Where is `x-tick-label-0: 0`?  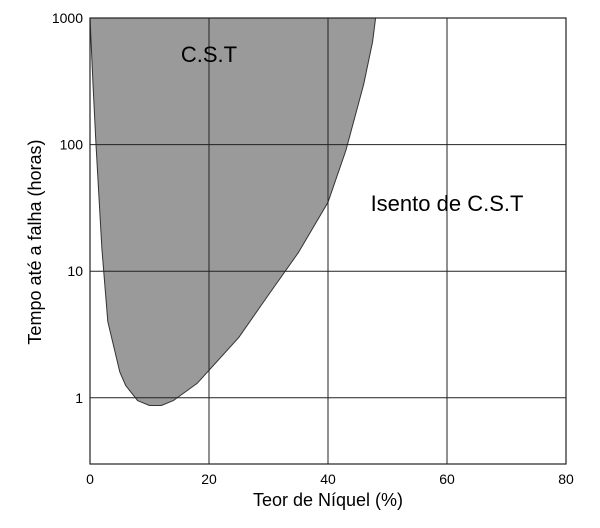 x-tick-label-0: 0 is located at coordinates (90, 479).